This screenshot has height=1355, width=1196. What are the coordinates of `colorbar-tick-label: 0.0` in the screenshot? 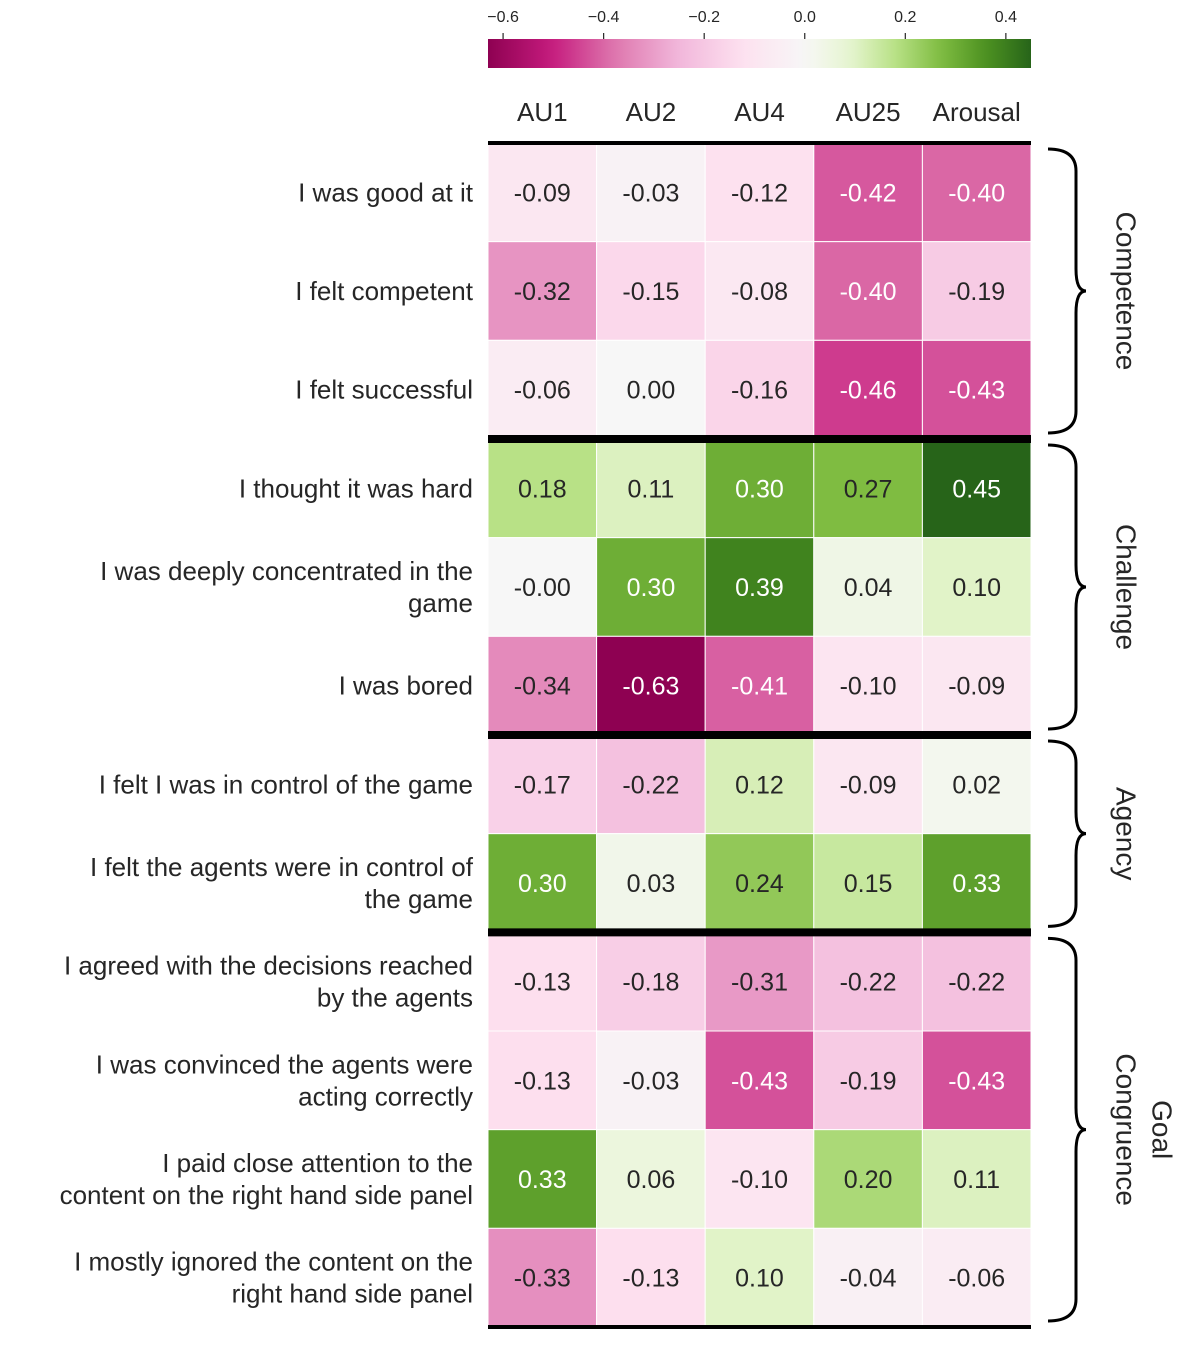 It's located at (805, 17).